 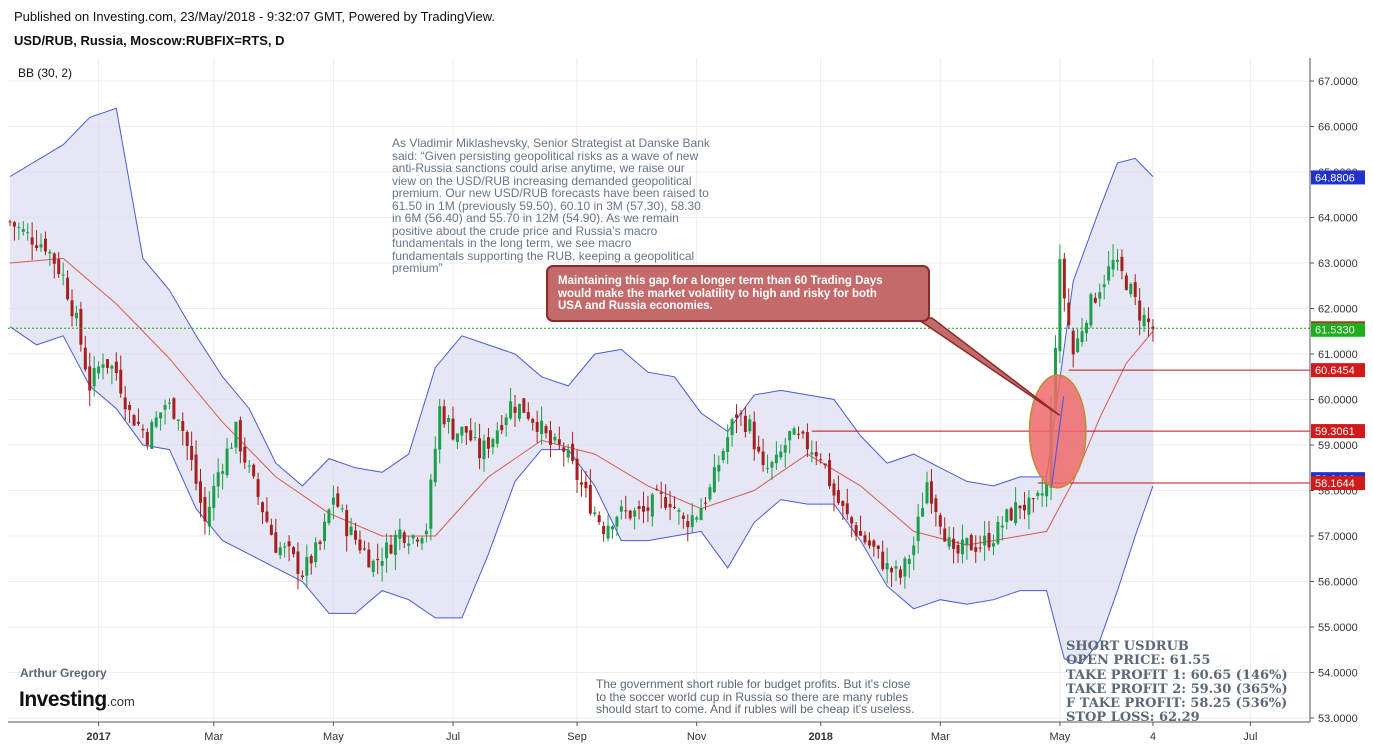 What do you see at coordinates (1058, 441) in the screenshot?
I see `gap-trend-line` at bounding box center [1058, 441].